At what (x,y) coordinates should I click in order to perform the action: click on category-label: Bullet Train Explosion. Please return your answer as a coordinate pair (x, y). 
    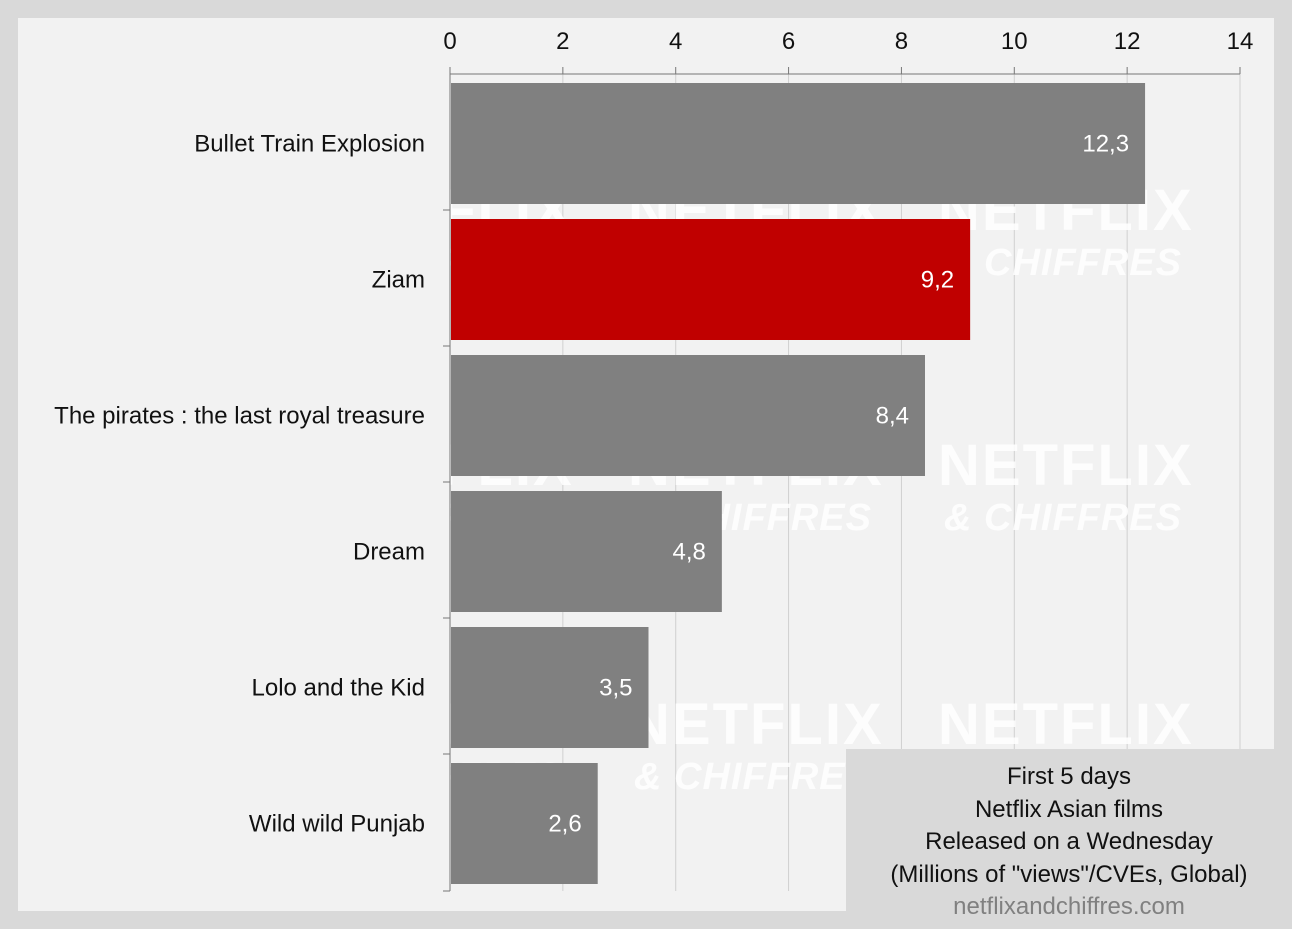
    Looking at the image, I should click on (309, 144).